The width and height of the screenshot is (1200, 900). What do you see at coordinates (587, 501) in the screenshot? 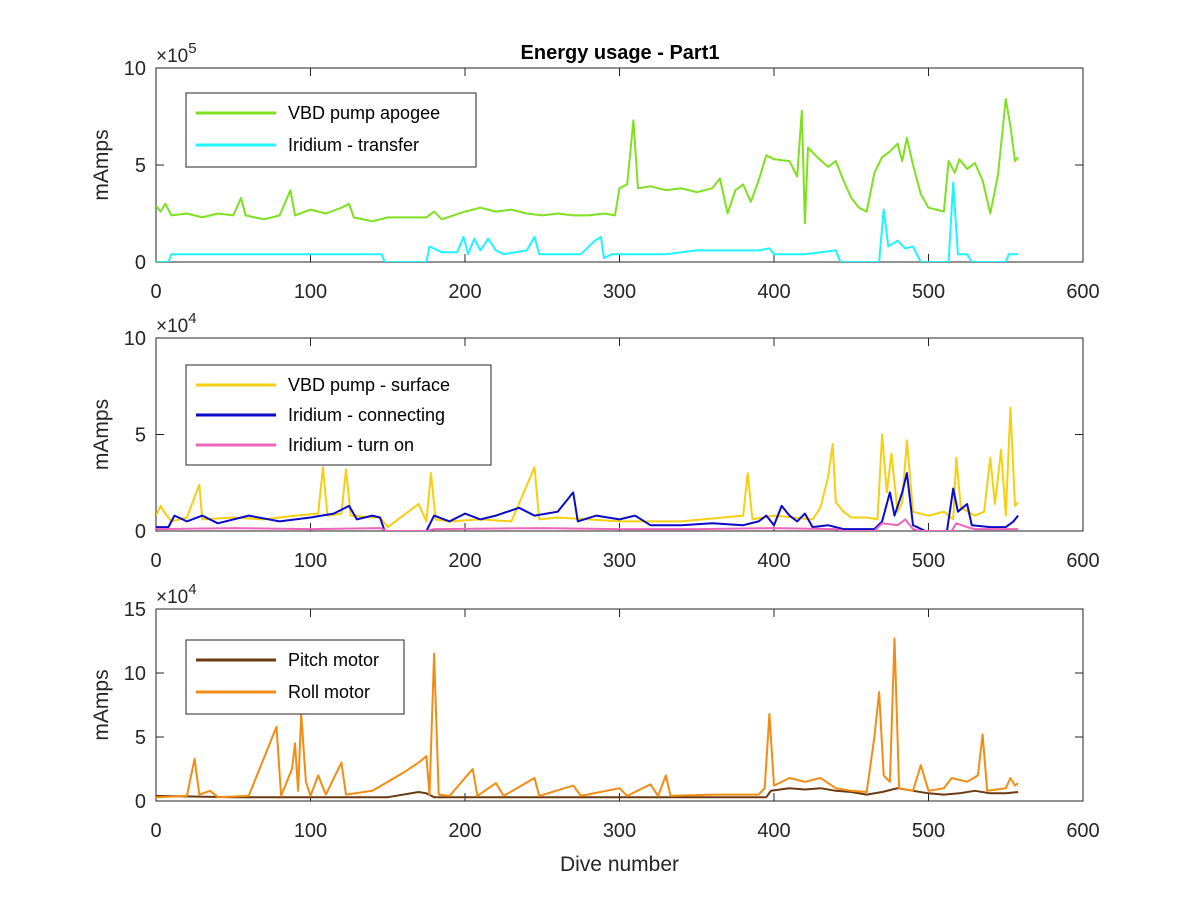
I see `series-line-iridium-connecting` at bounding box center [587, 501].